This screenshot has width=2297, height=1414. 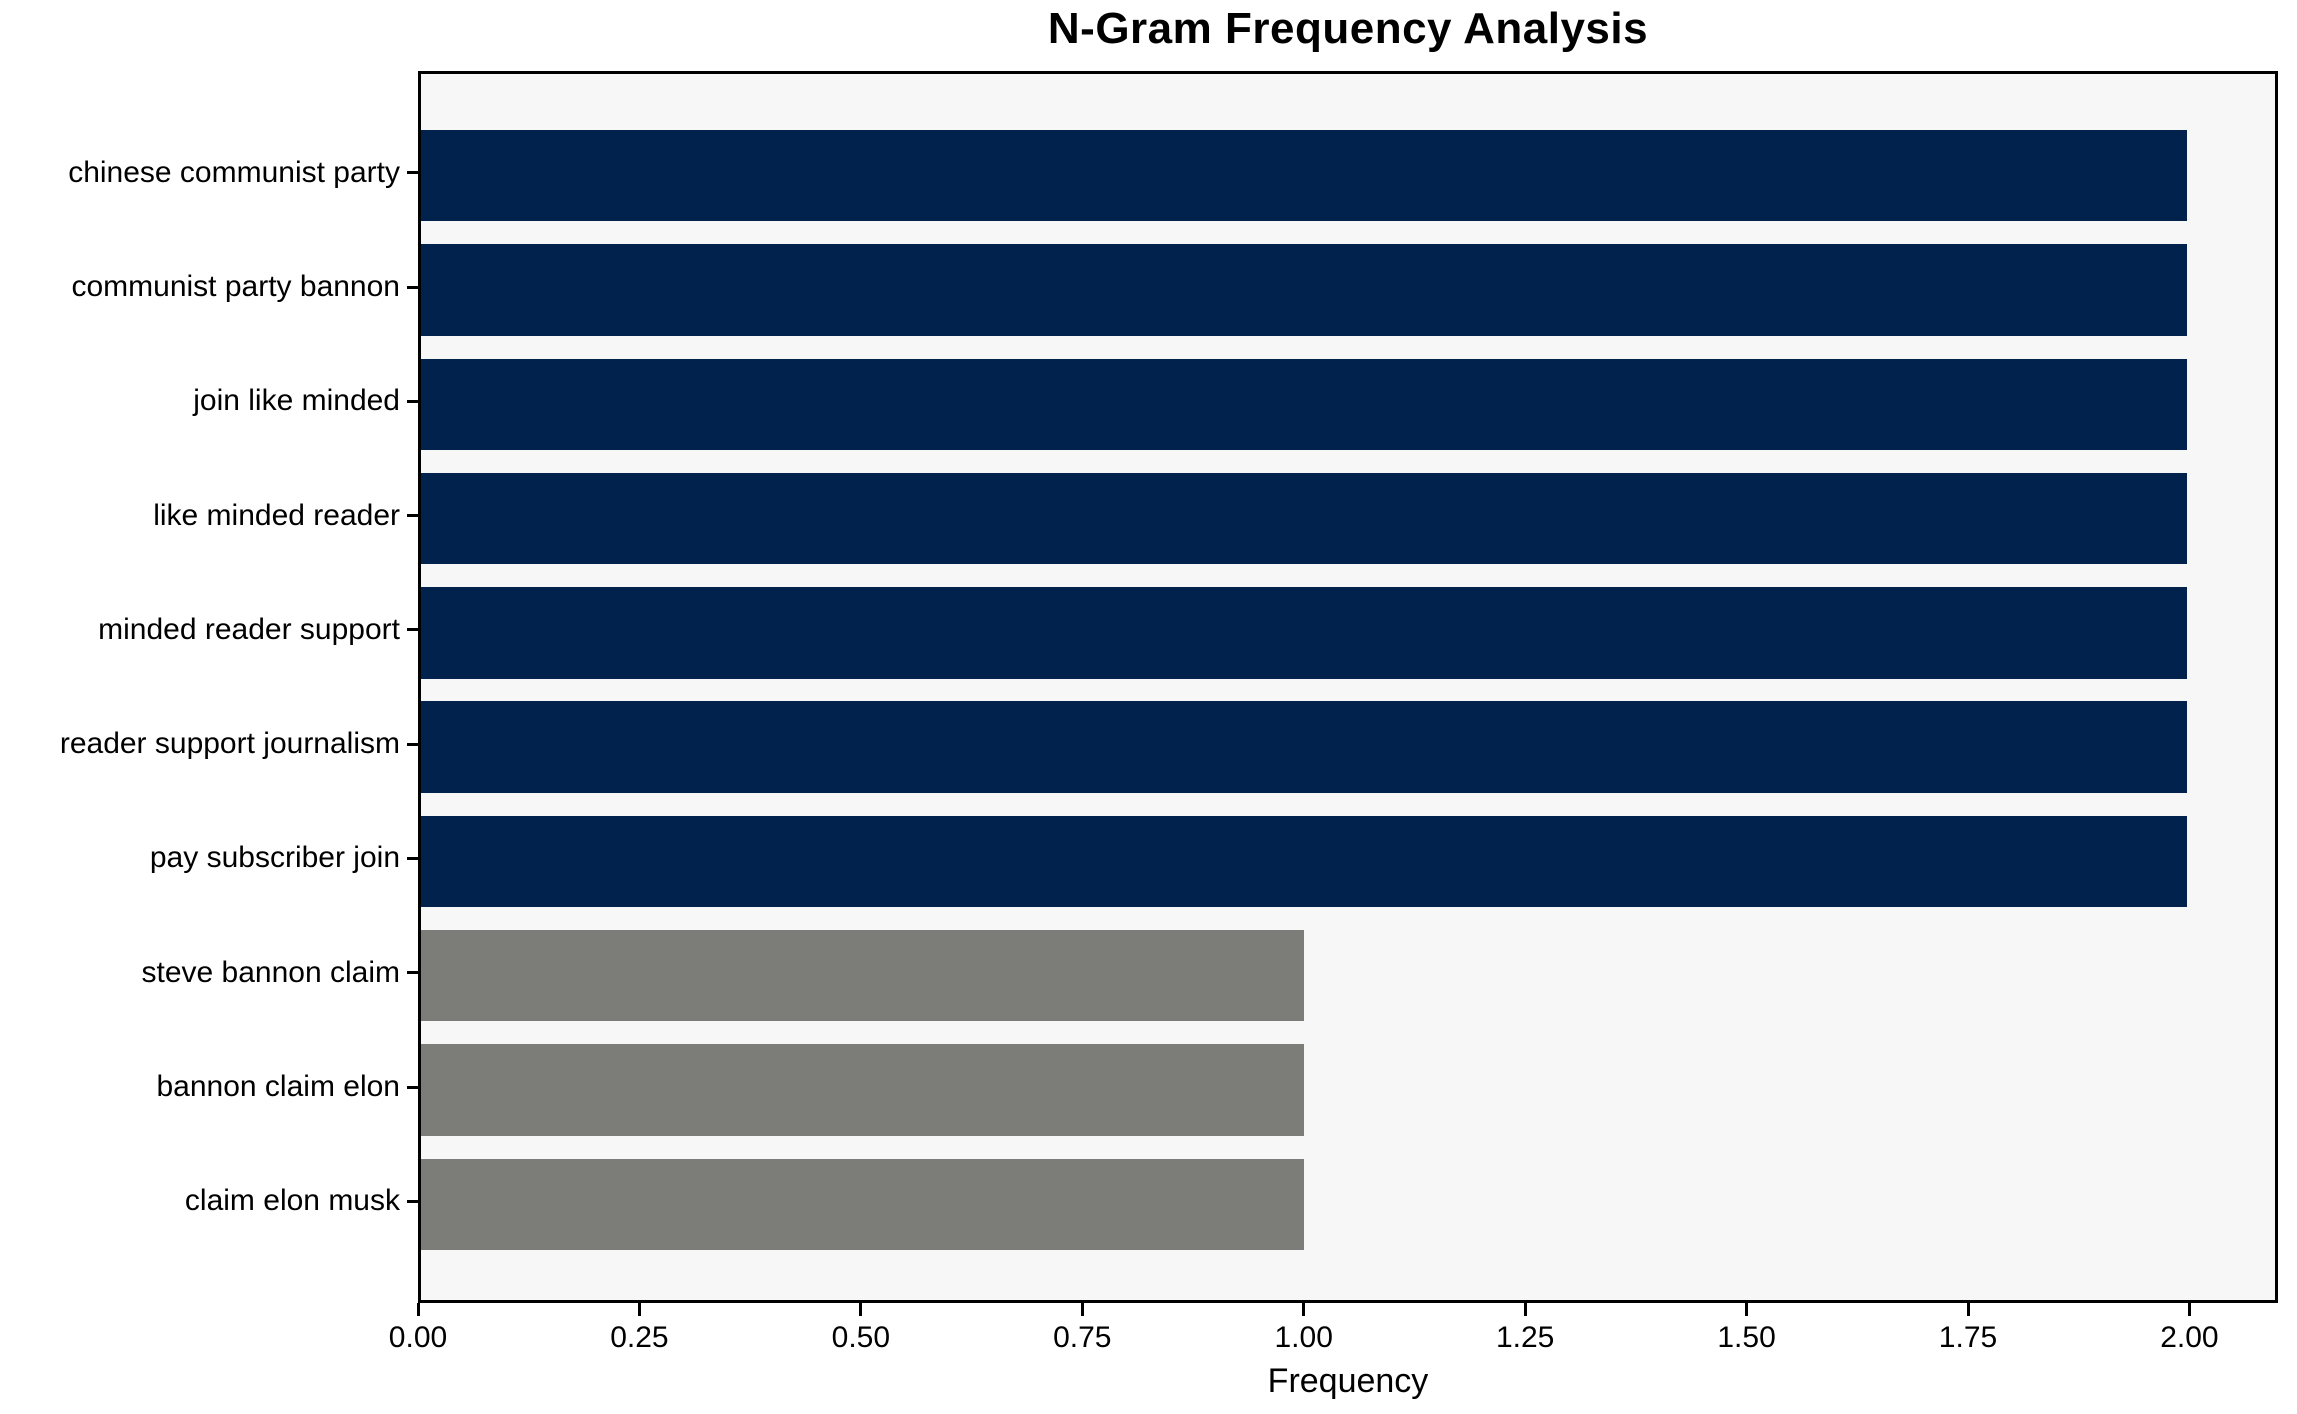 I want to click on y-tick-label: minded reader support, so click(x=249, y=629).